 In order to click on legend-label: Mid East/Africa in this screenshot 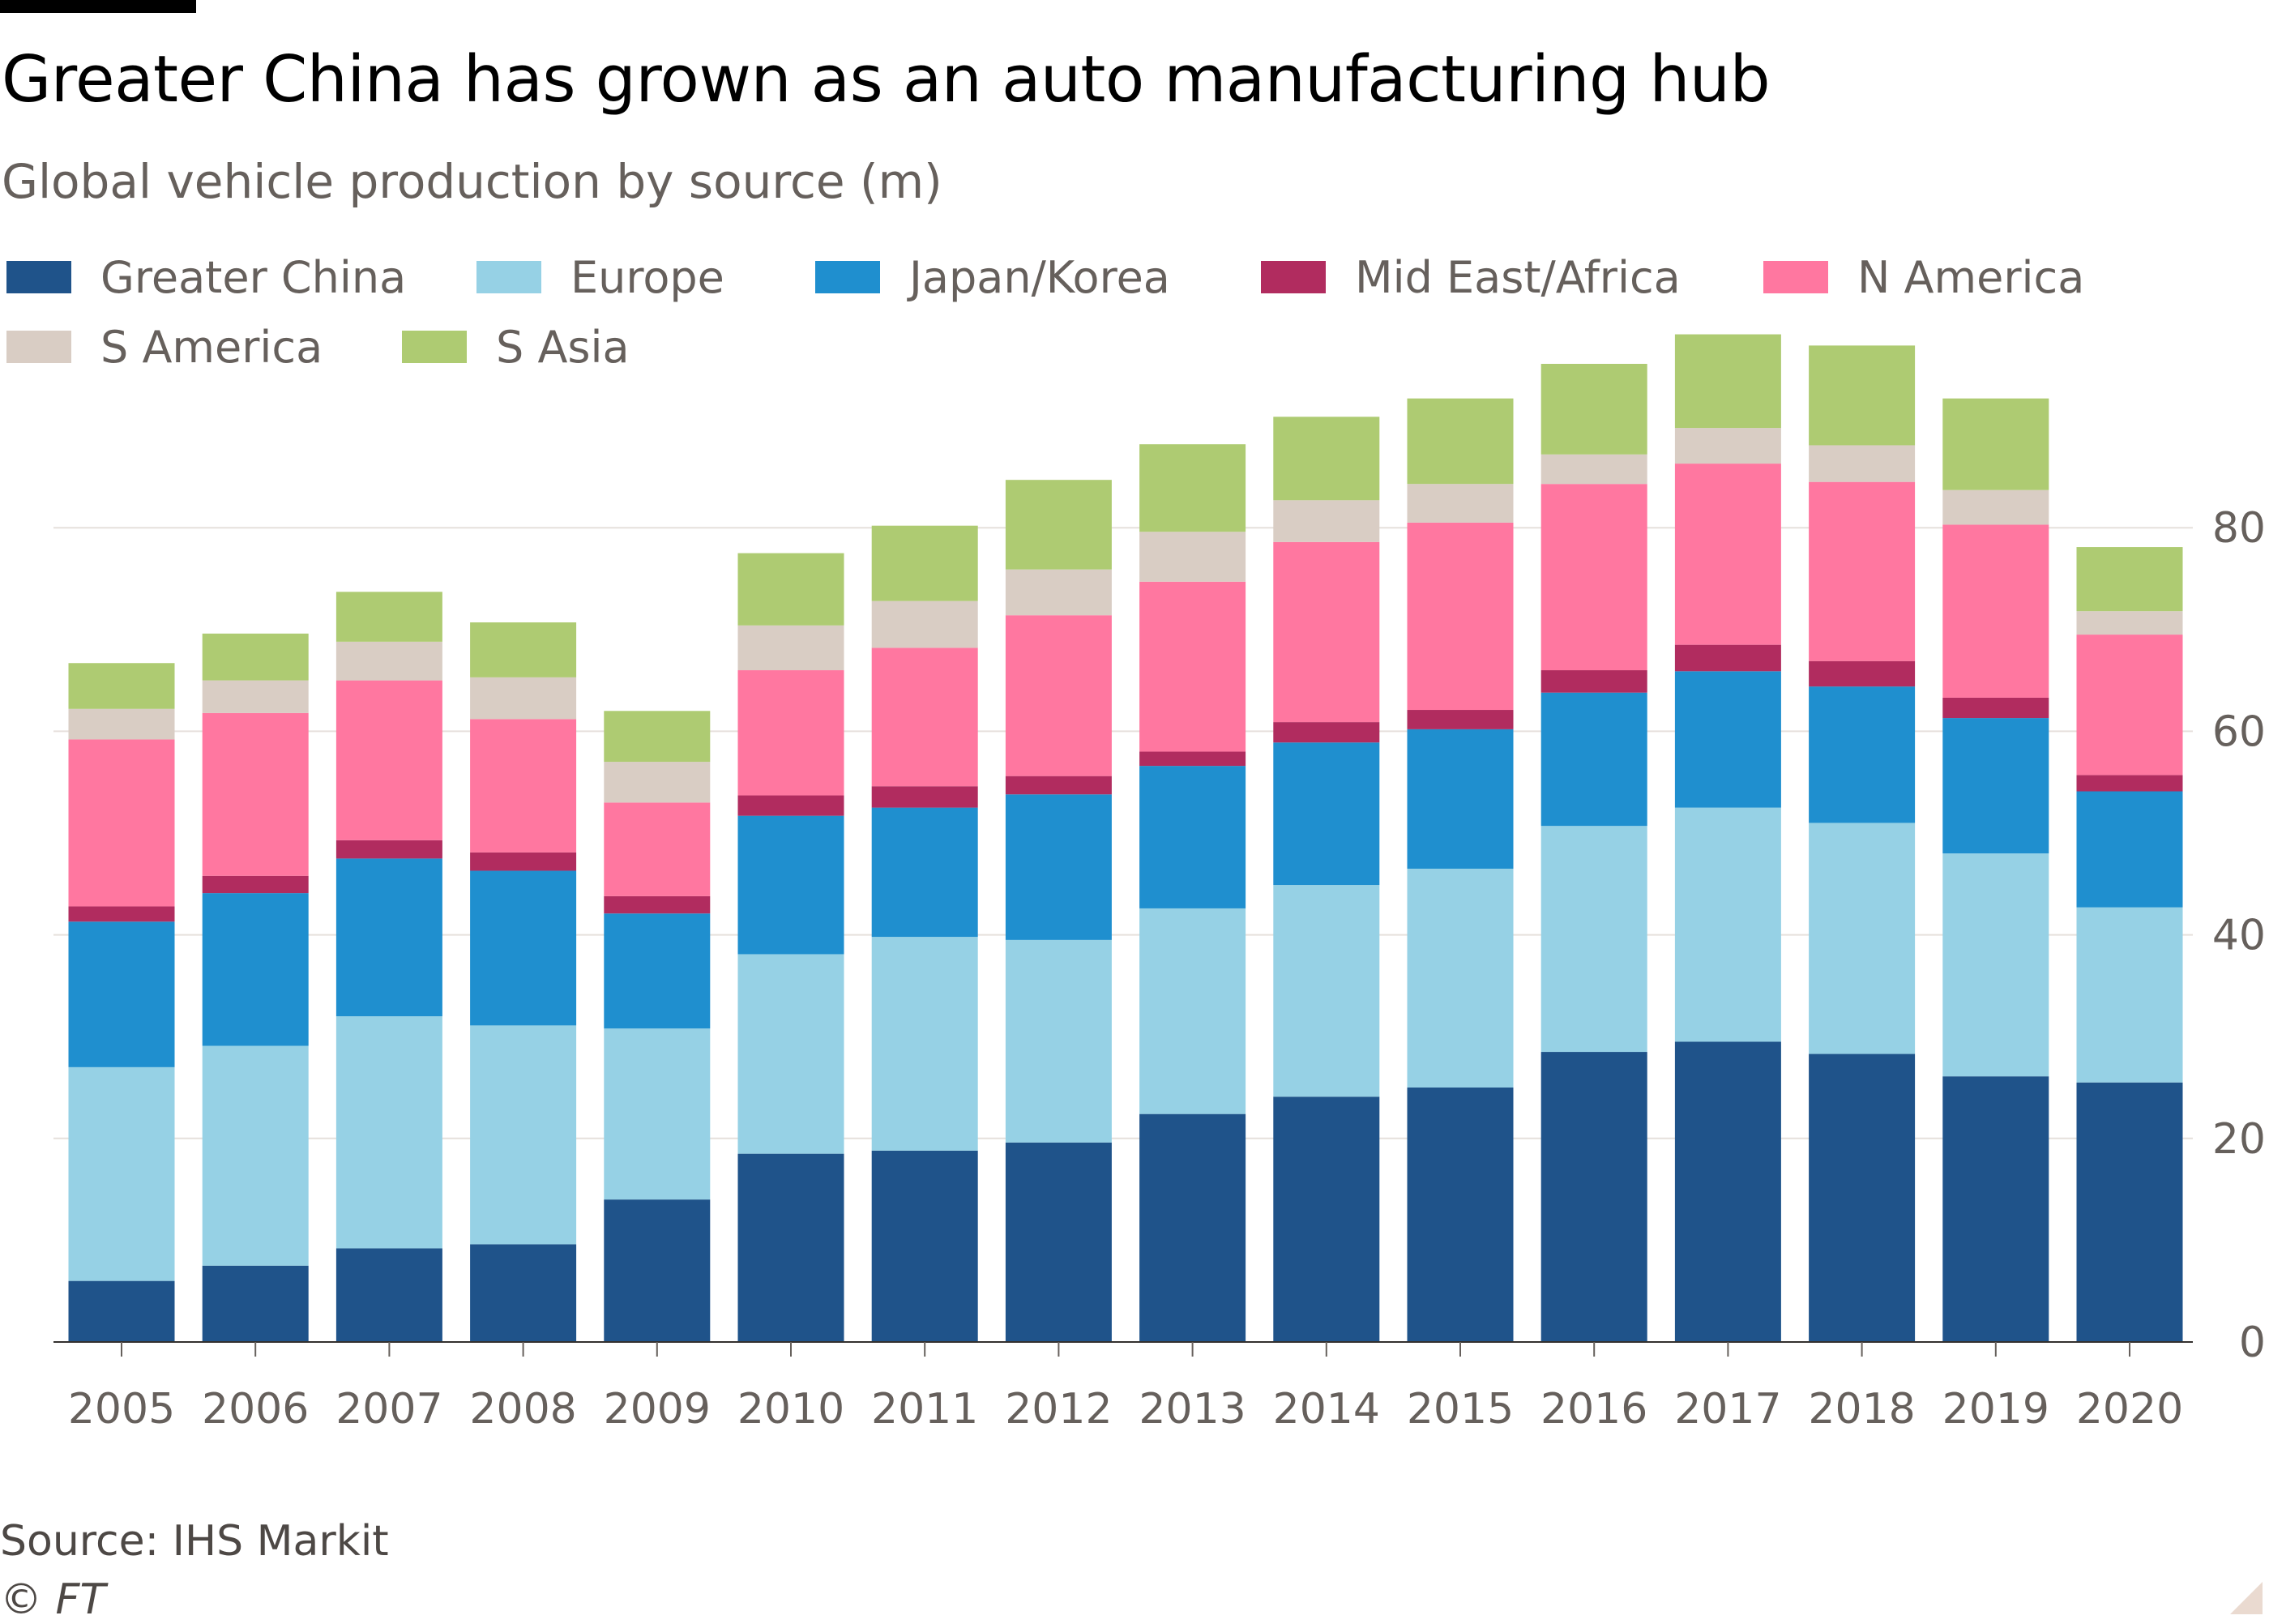, I will do `click(1518, 277)`.